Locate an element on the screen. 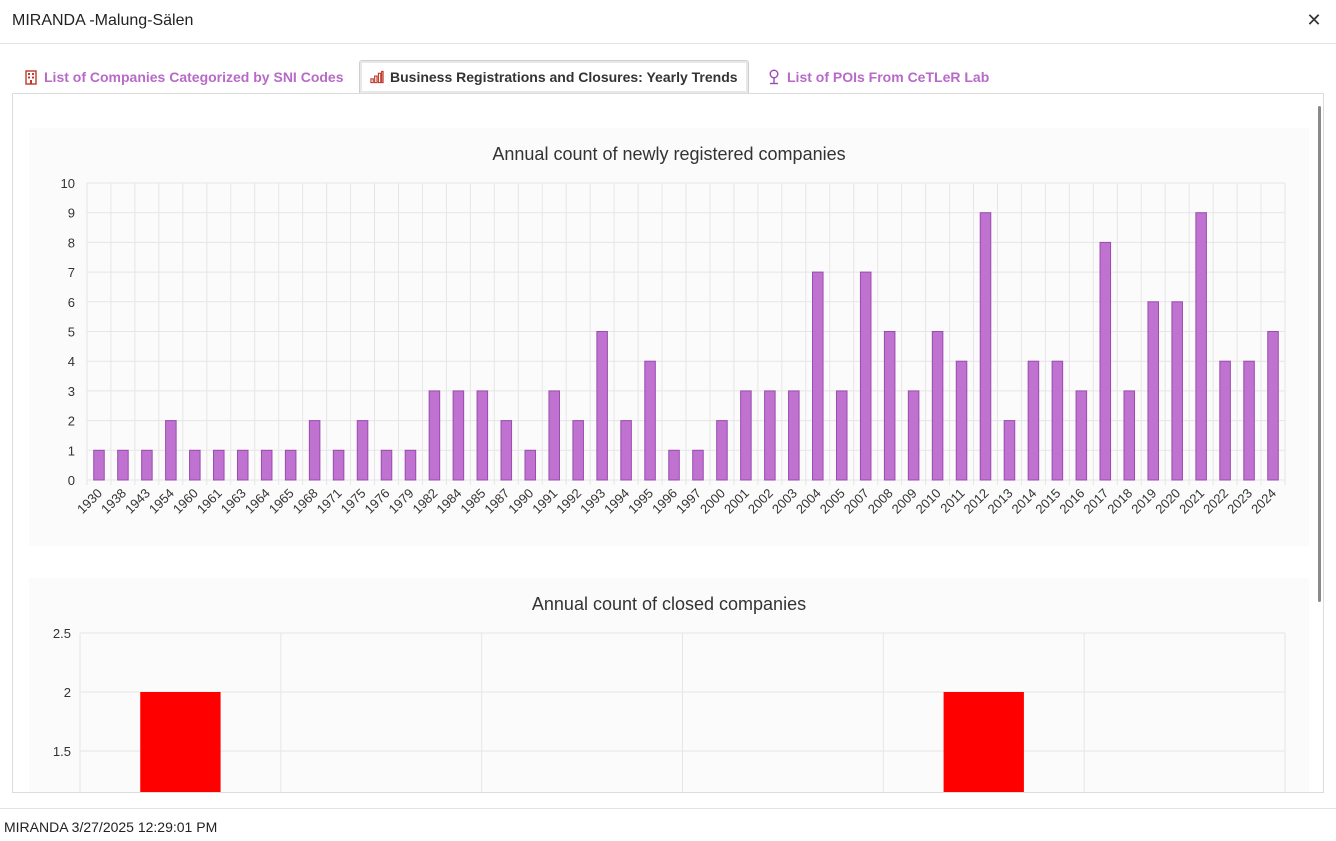 The width and height of the screenshot is (1336, 841). x-tick-label: 2003 is located at coordinates (784, 501).